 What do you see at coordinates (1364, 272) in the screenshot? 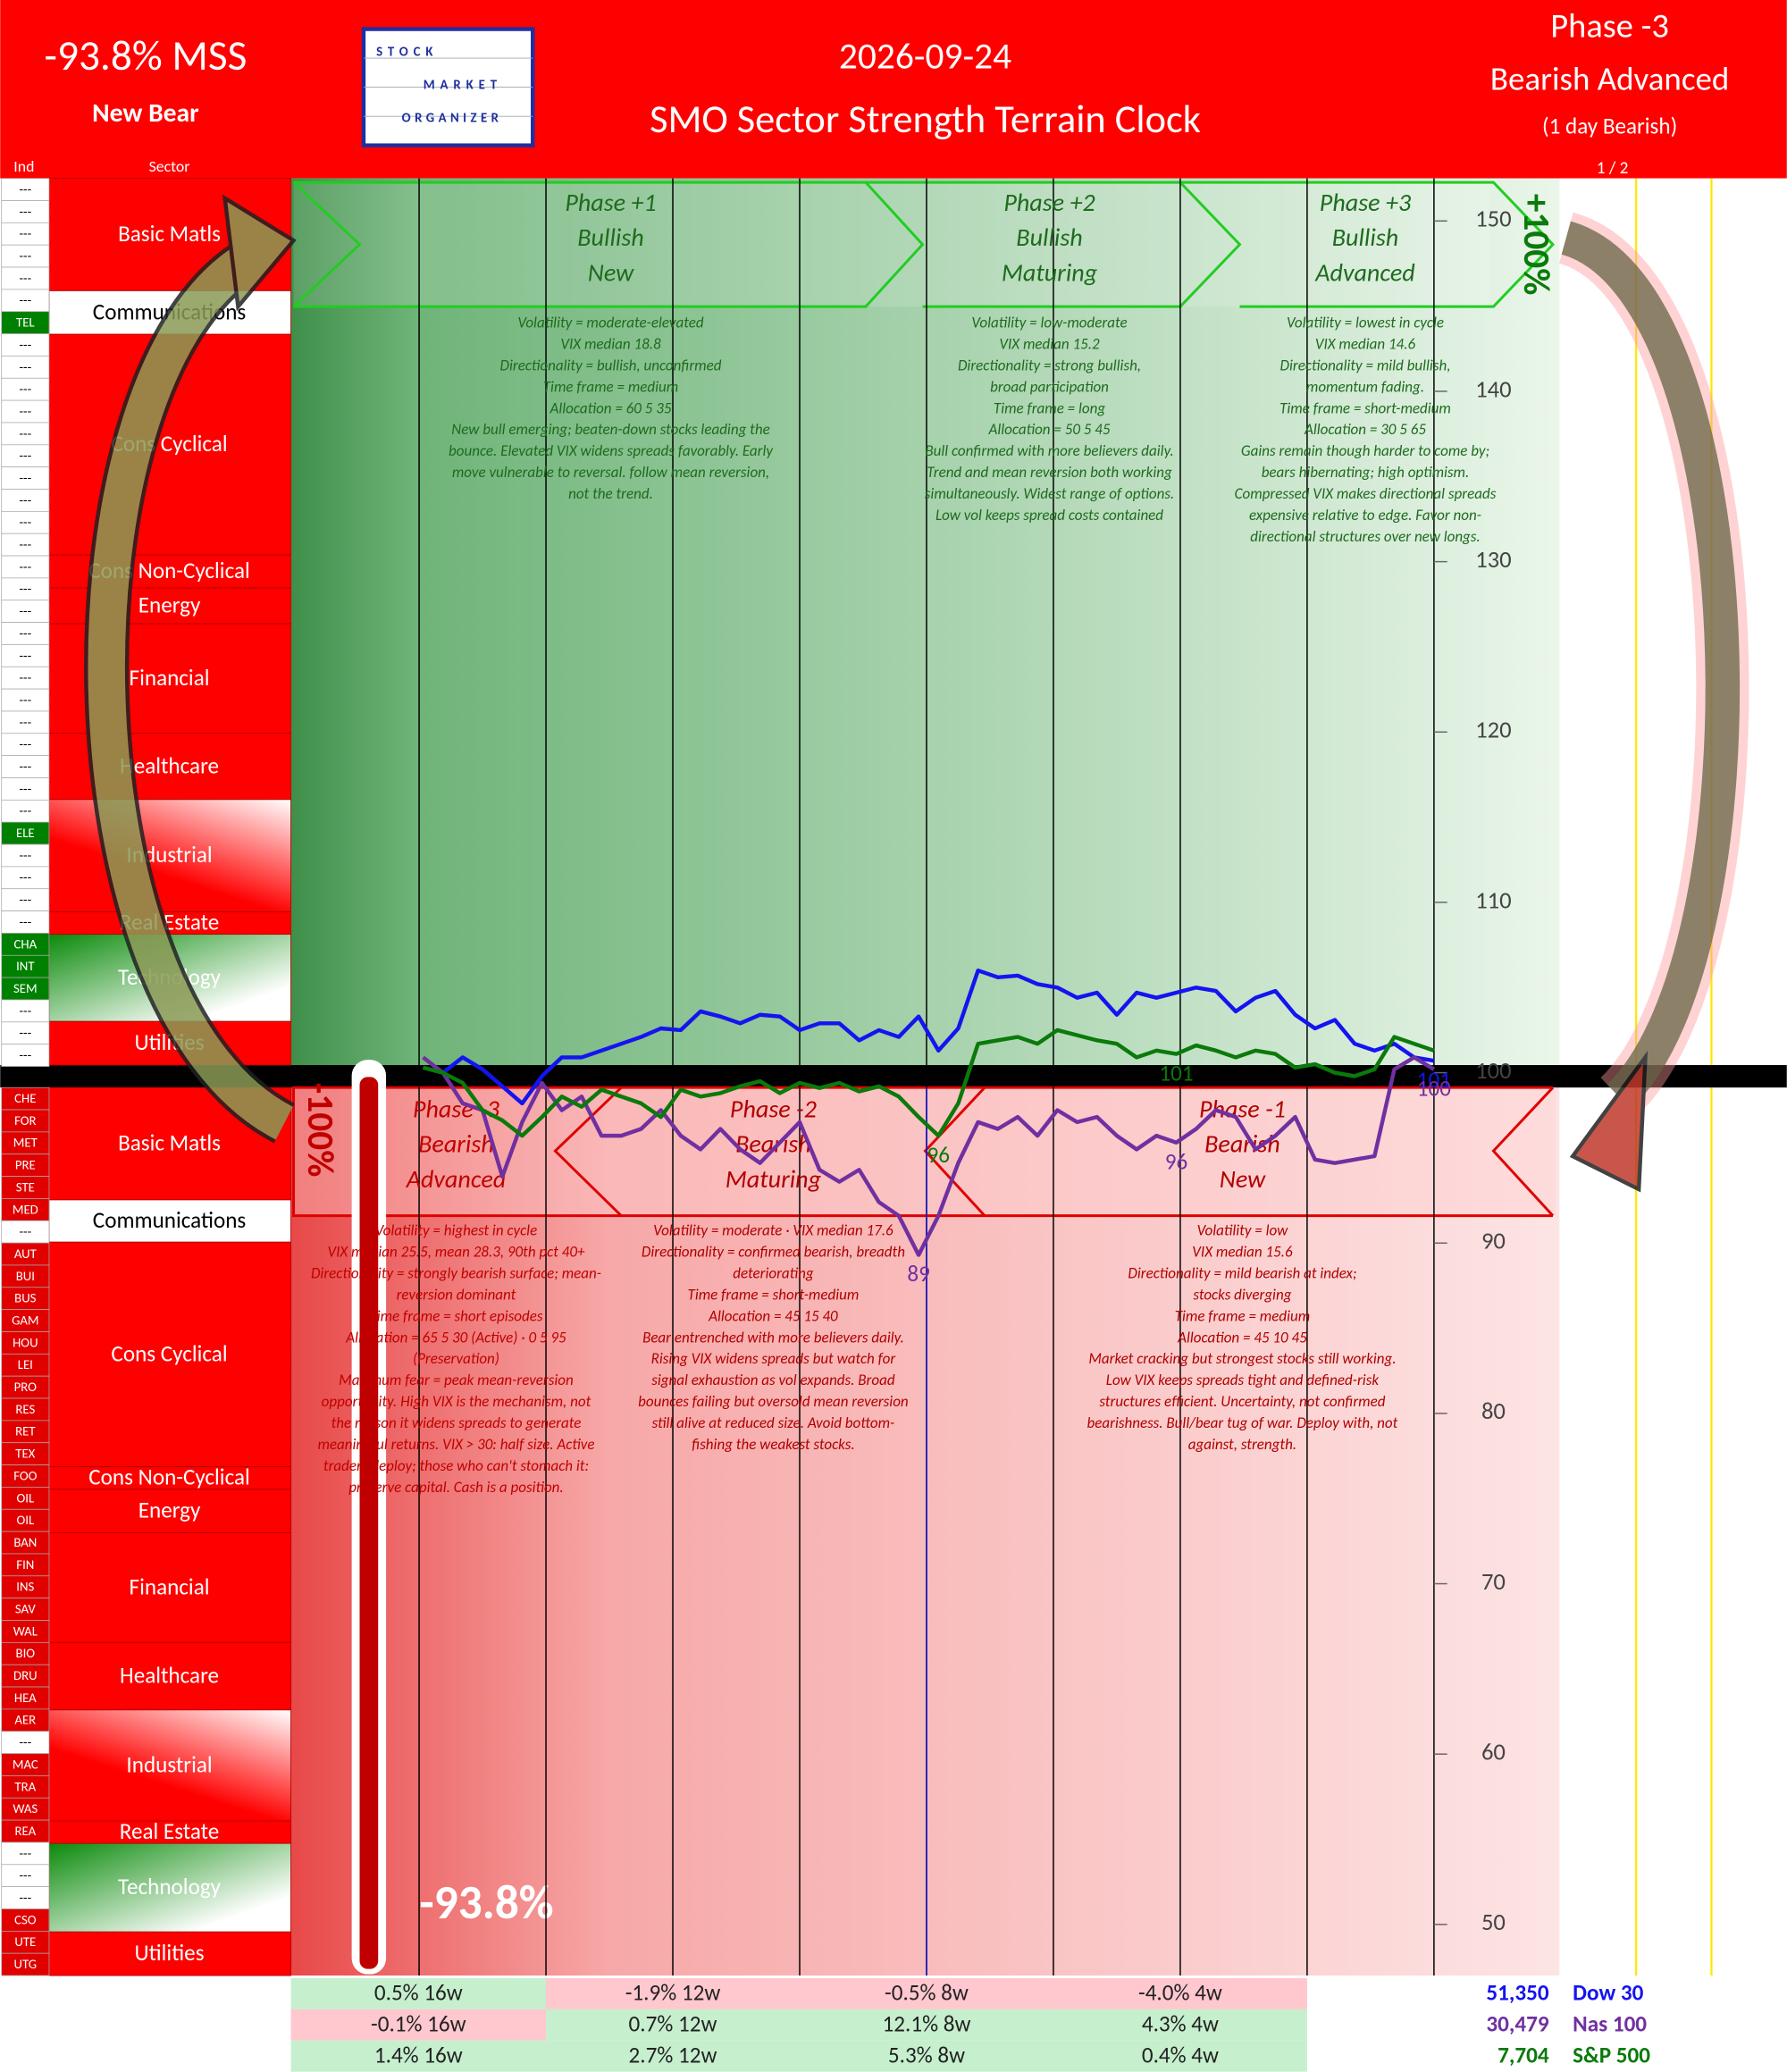
I see `phase-heading: Advanced` at bounding box center [1364, 272].